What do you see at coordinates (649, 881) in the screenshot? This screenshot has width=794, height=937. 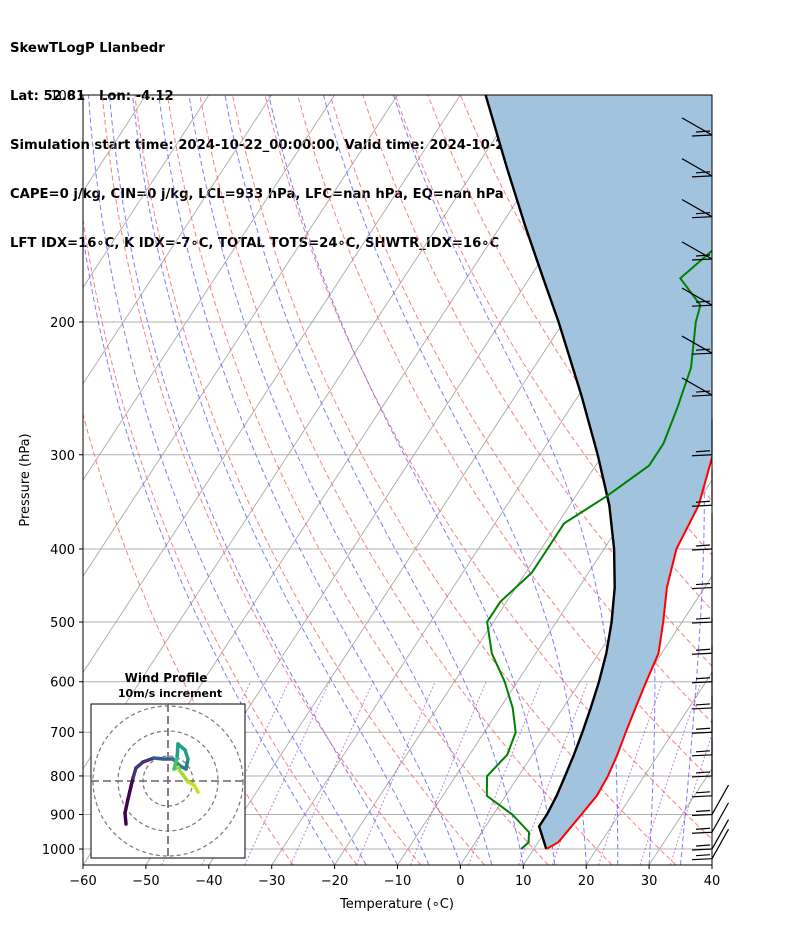 I see `x-tick-label: 30` at bounding box center [649, 881].